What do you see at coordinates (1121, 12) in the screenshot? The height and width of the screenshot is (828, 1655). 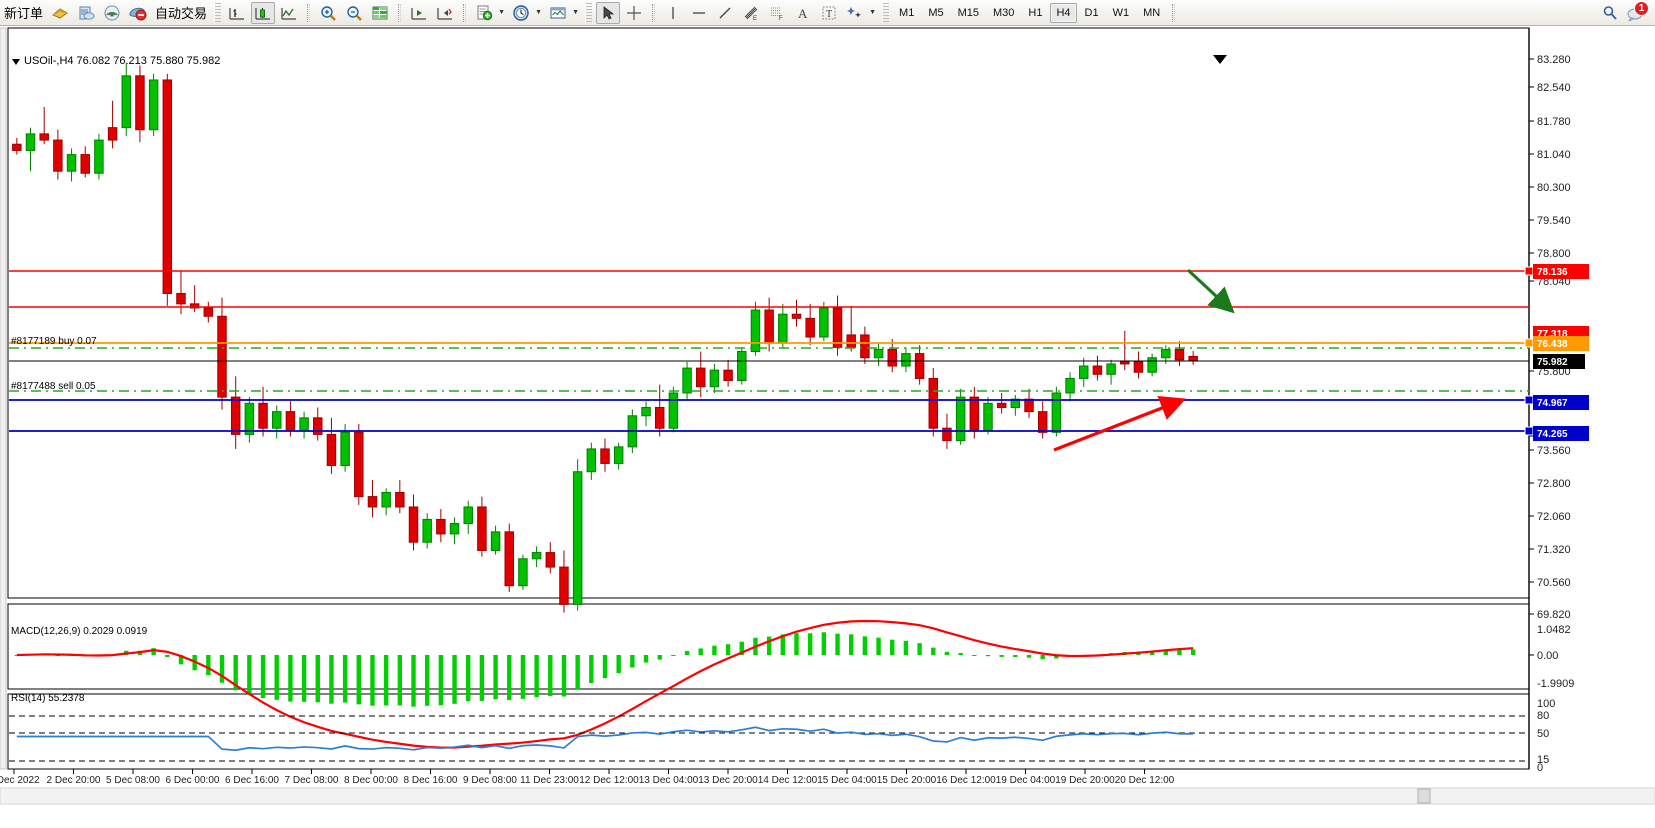 I see `timeframe-w1: W1` at bounding box center [1121, 12].